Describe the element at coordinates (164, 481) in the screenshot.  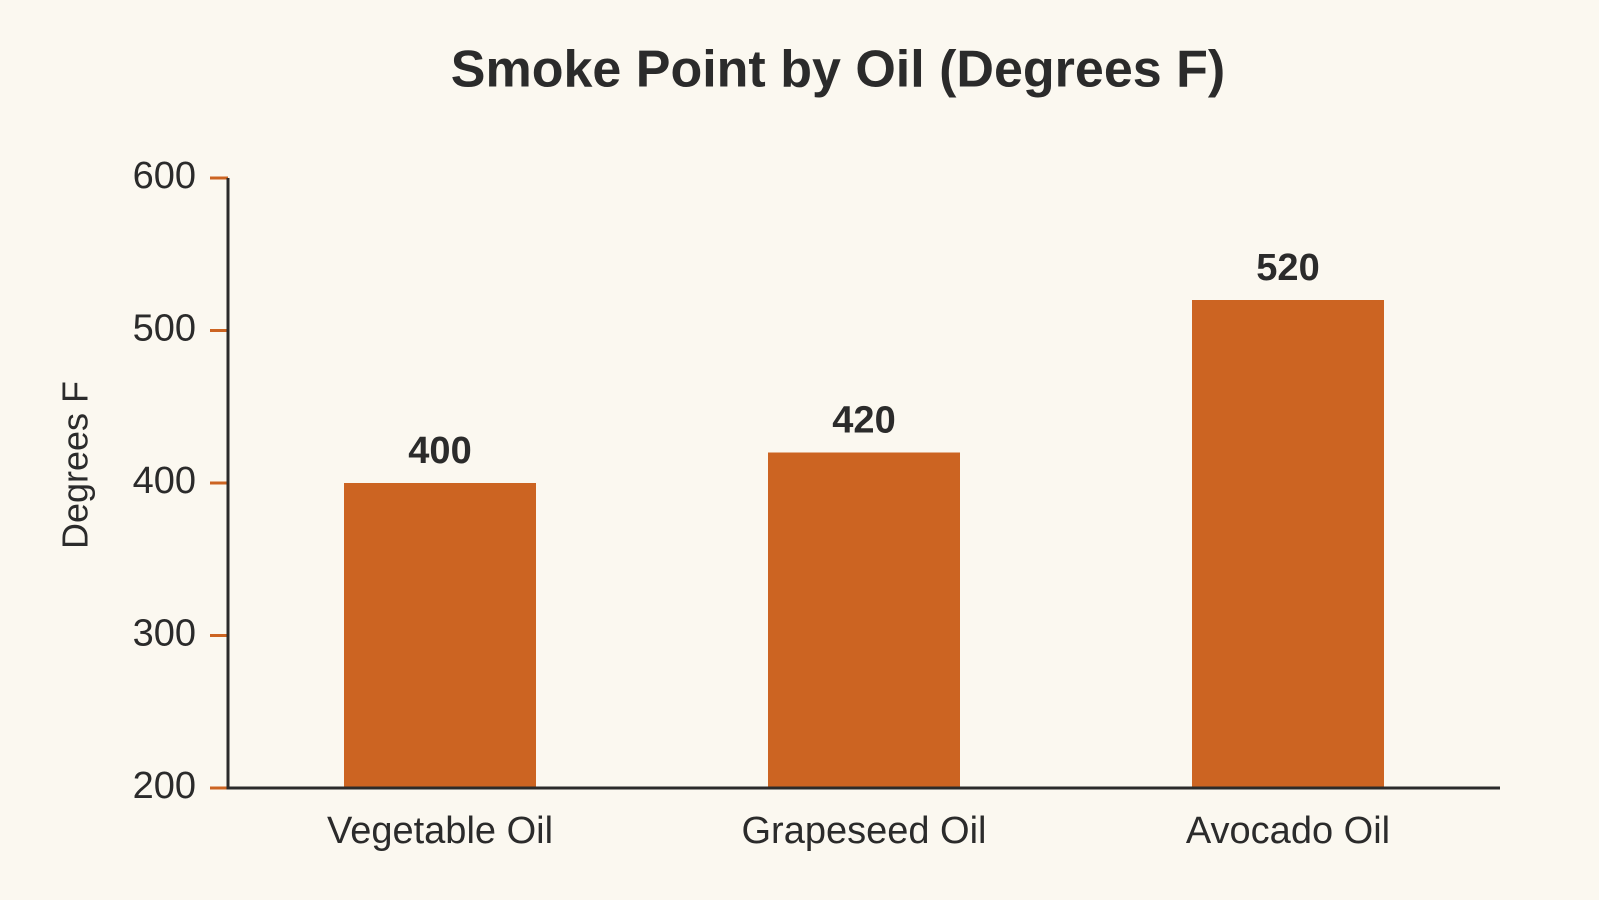
I see `y-tick-label: 400` at that location.